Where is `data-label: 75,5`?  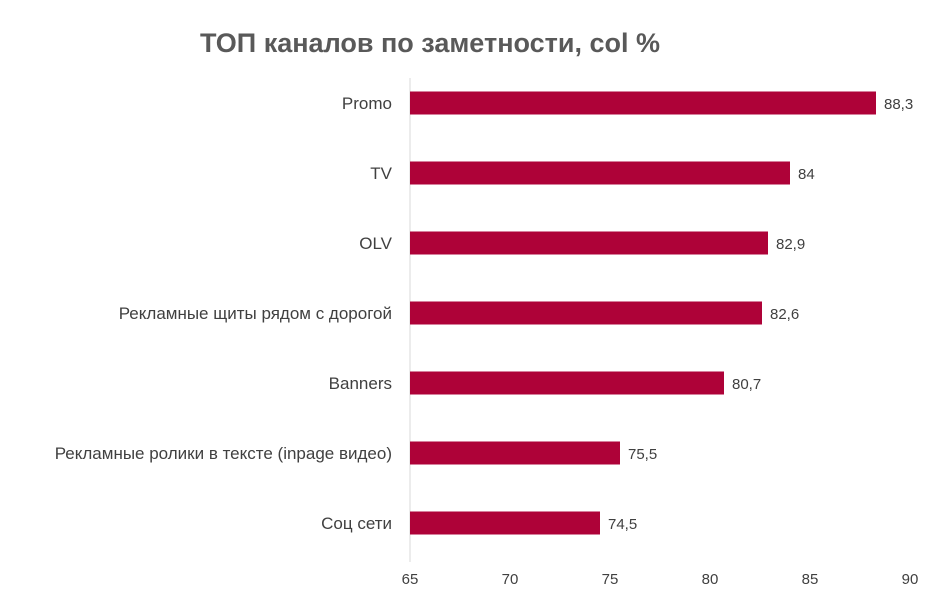
data-label: 75,5 is located at coordinates (642, 454).